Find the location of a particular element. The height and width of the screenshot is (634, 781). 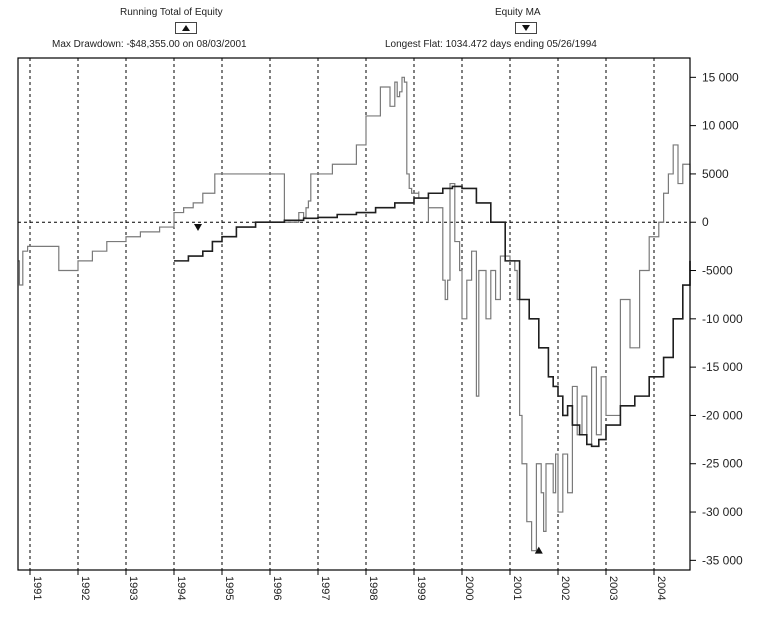

equity-legend-marker is located at coordinates (186, 28).